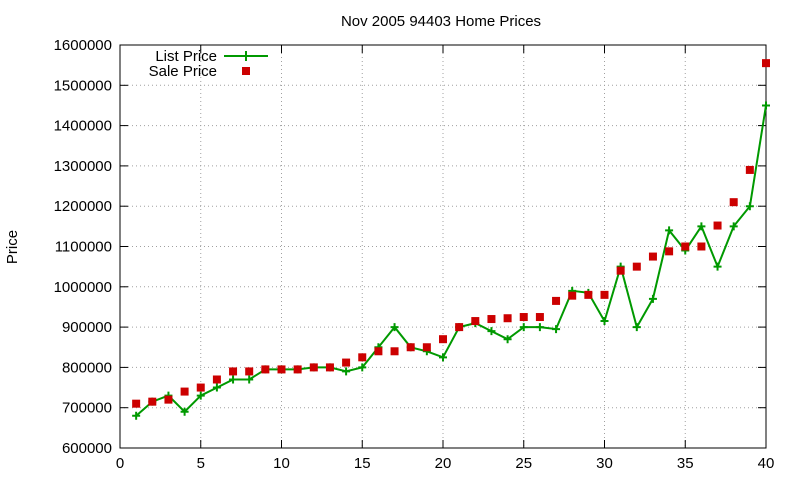 The width and height of the screenshot is (800, 480). Describe the element at coordinates (83, 126) in the screenshot. I see `y-tick-label: 1400000` at that location.